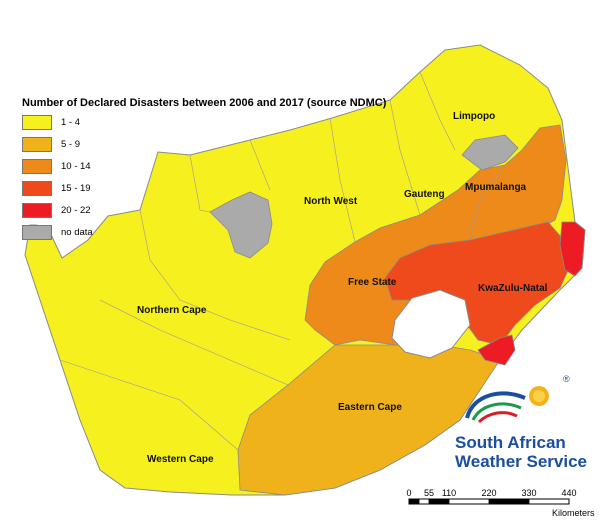 The height and width of the screenshot is (525, 600). What do you see at coordinates (76, 210) in the screenshot?
I see `legend-label: 20 - 22` at bounding box center [76, 210].